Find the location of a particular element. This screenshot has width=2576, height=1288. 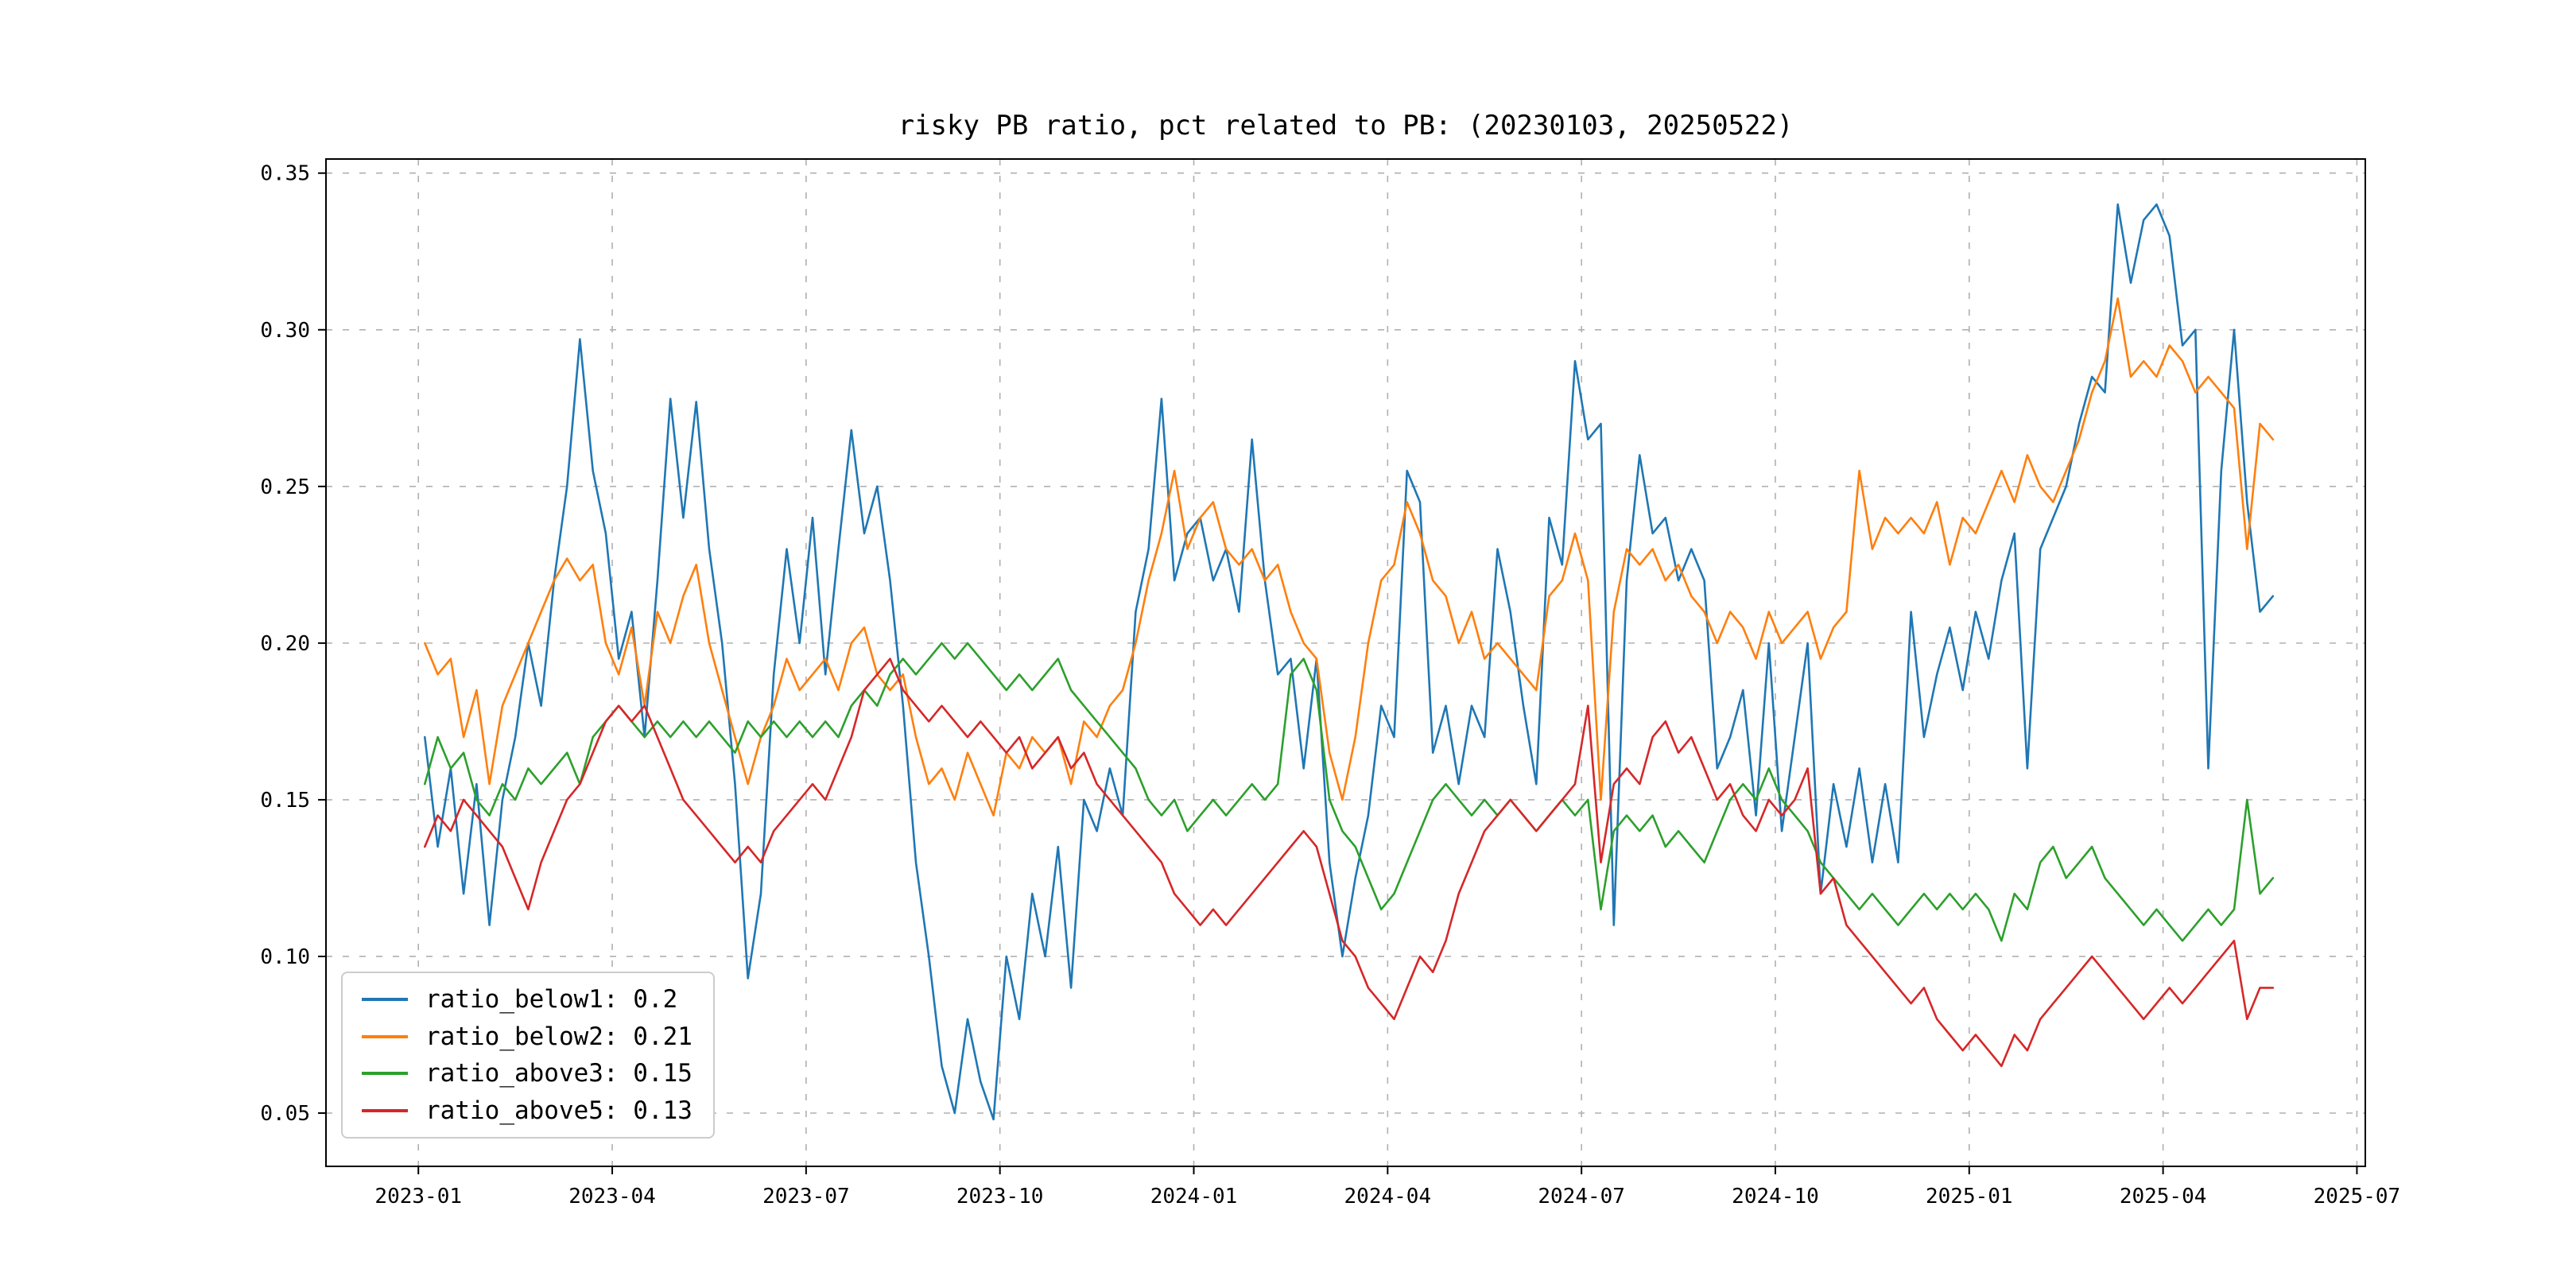

x-tick-label: 2024-07 is located at coordinates (1581, 1197).